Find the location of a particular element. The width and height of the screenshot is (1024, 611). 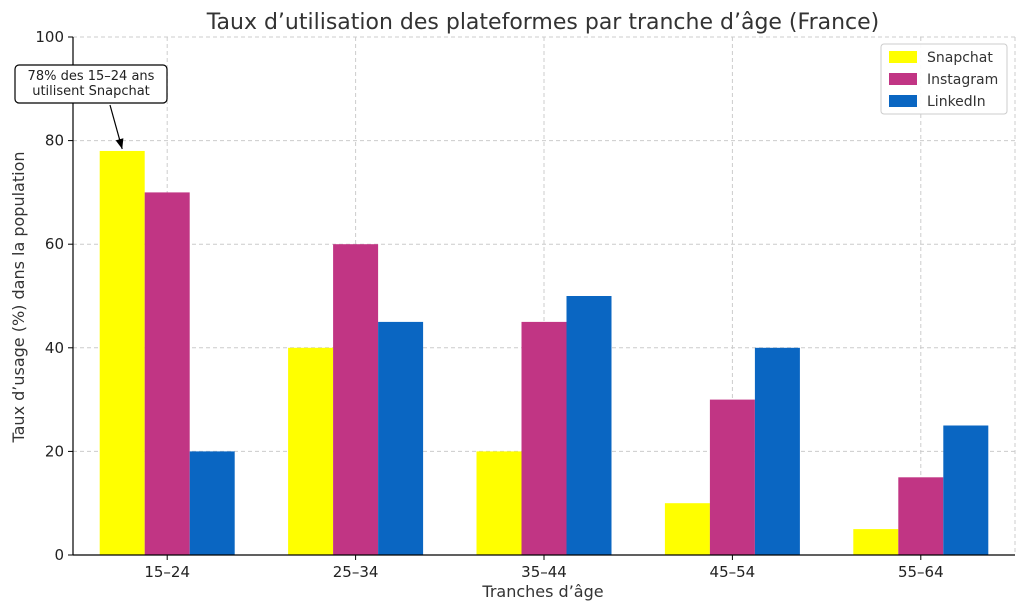

annotation-text-line-0: 78% des 15–24 ans is located at coordinates (91, 76).